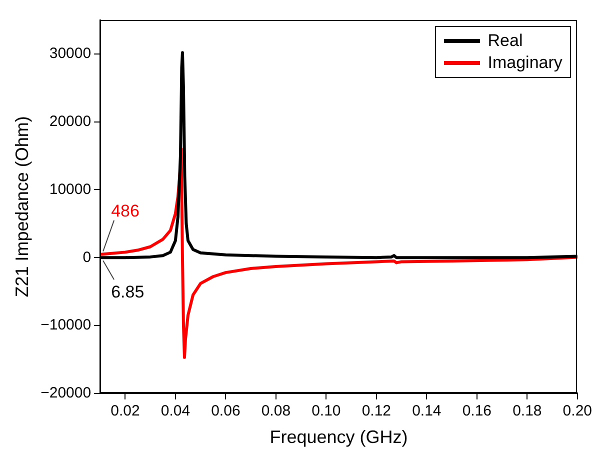 The width and height of the screenshot is (603, 461). Describe the element at coordinates (70, 189) in the screenshot. I see `y-tick-label: 10000` at that location.